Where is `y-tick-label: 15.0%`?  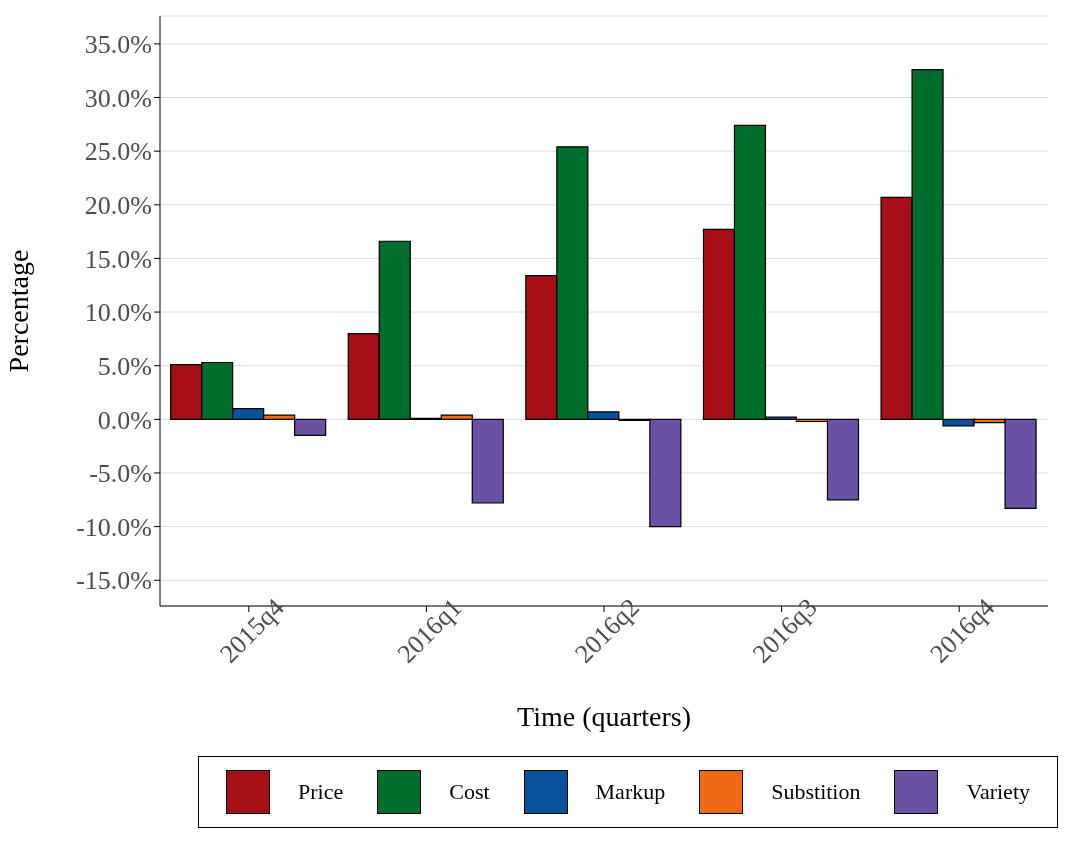
y-tick-label: 15.0% is located at coordinates (118, 259).